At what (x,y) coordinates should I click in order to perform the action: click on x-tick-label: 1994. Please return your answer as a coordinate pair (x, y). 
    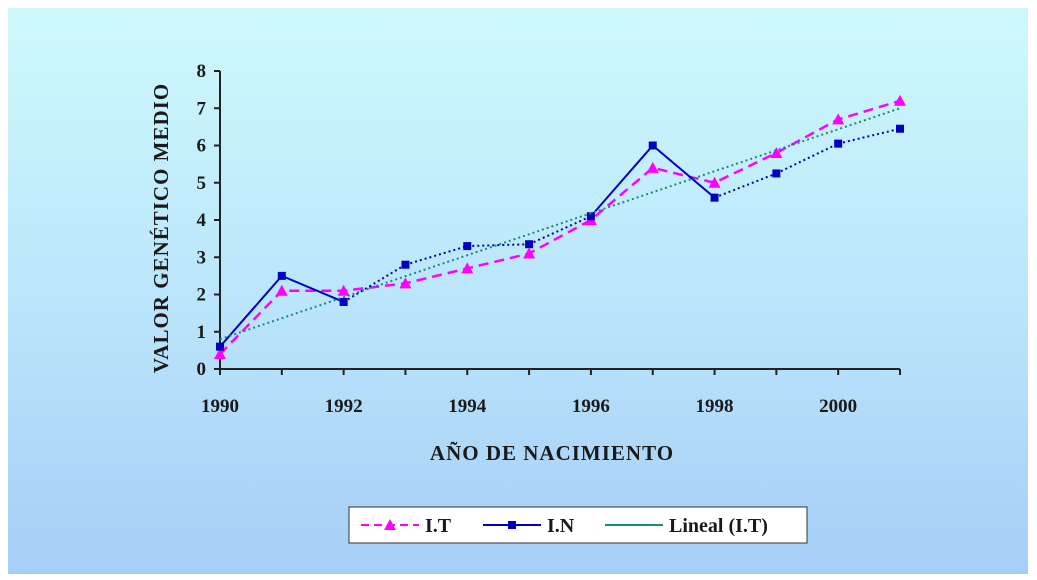
    Looking at the image, I should click on (467, 406).